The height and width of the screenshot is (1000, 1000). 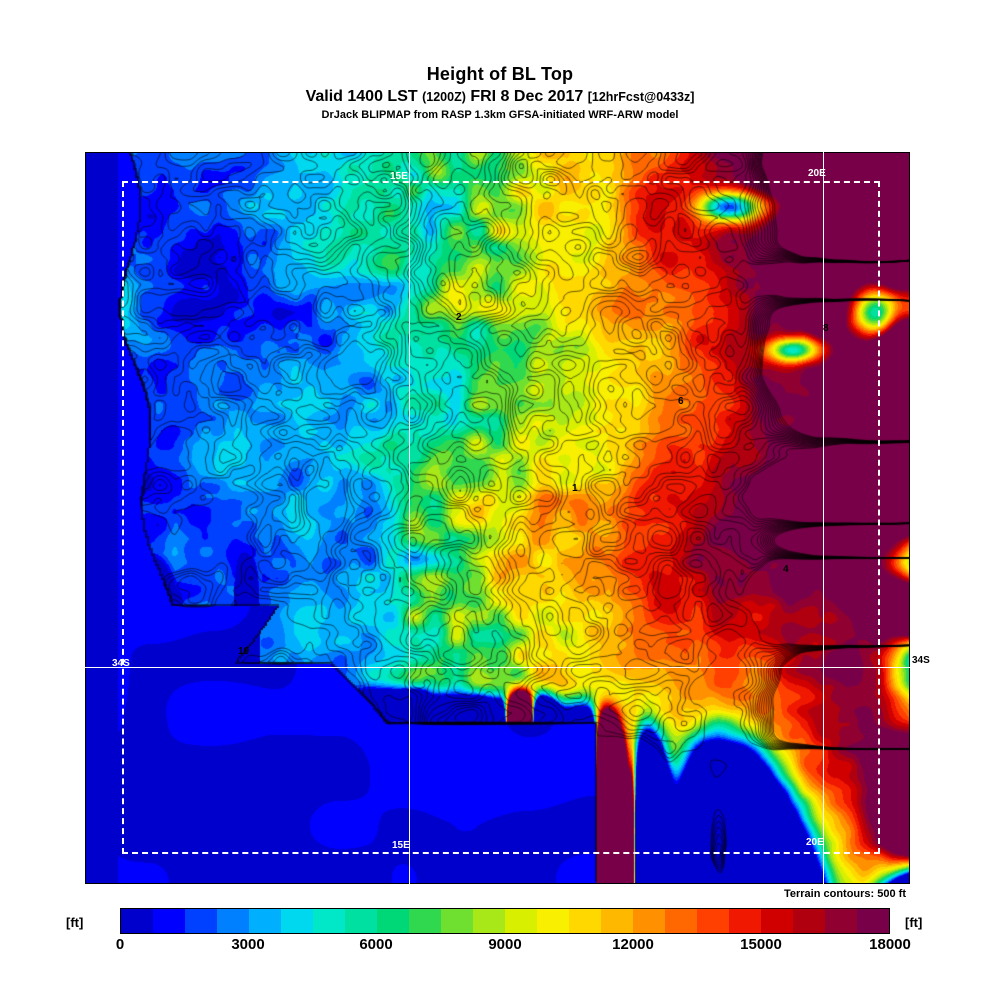 I want to click on colorbar-tick-label: 6000, so click(x=376, y=944).